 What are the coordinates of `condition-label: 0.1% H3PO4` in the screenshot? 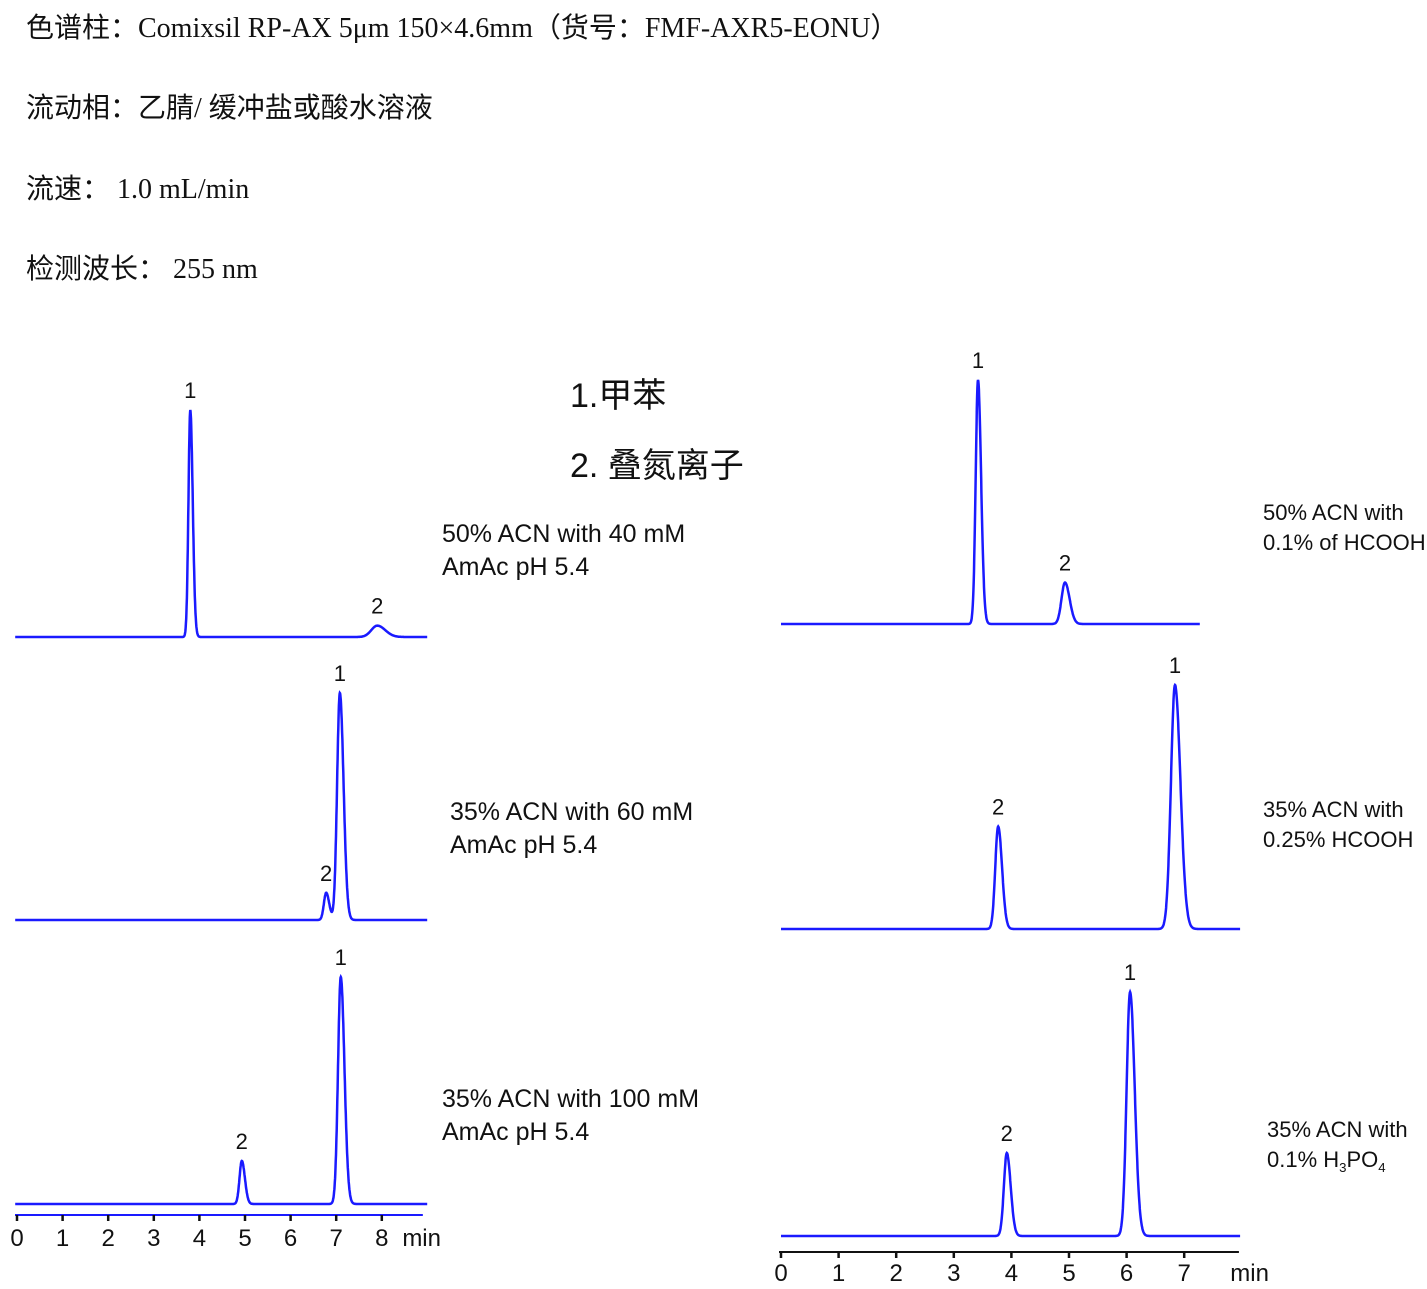 It's located at (1326, 1161).